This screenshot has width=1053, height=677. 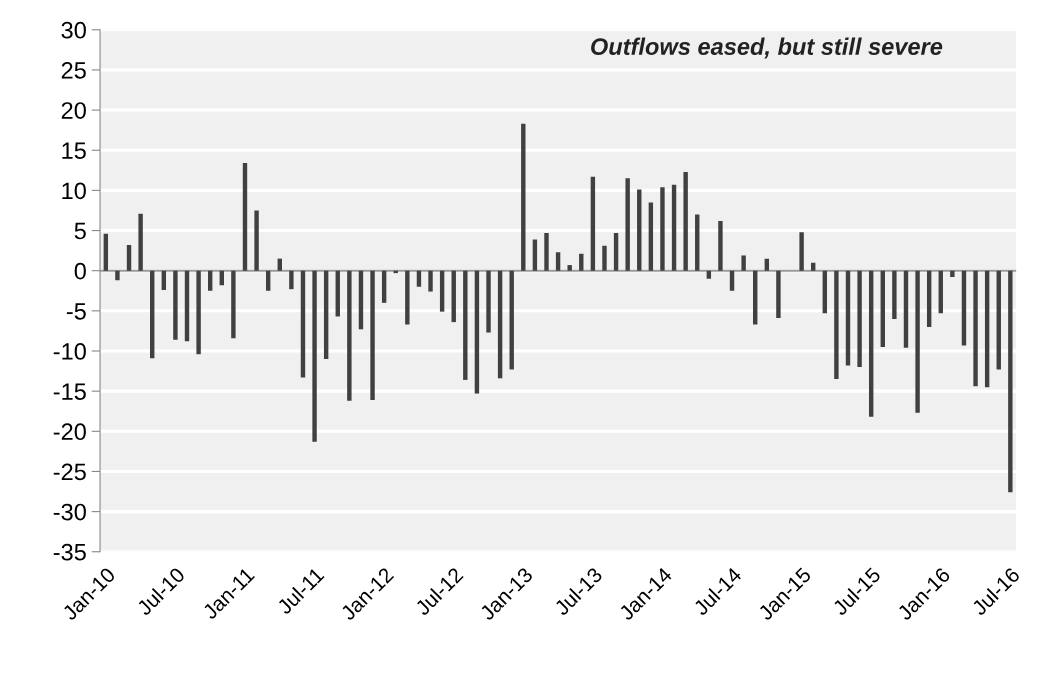 I want to click on y-tick-label: 5, so click(x=80, y=231).